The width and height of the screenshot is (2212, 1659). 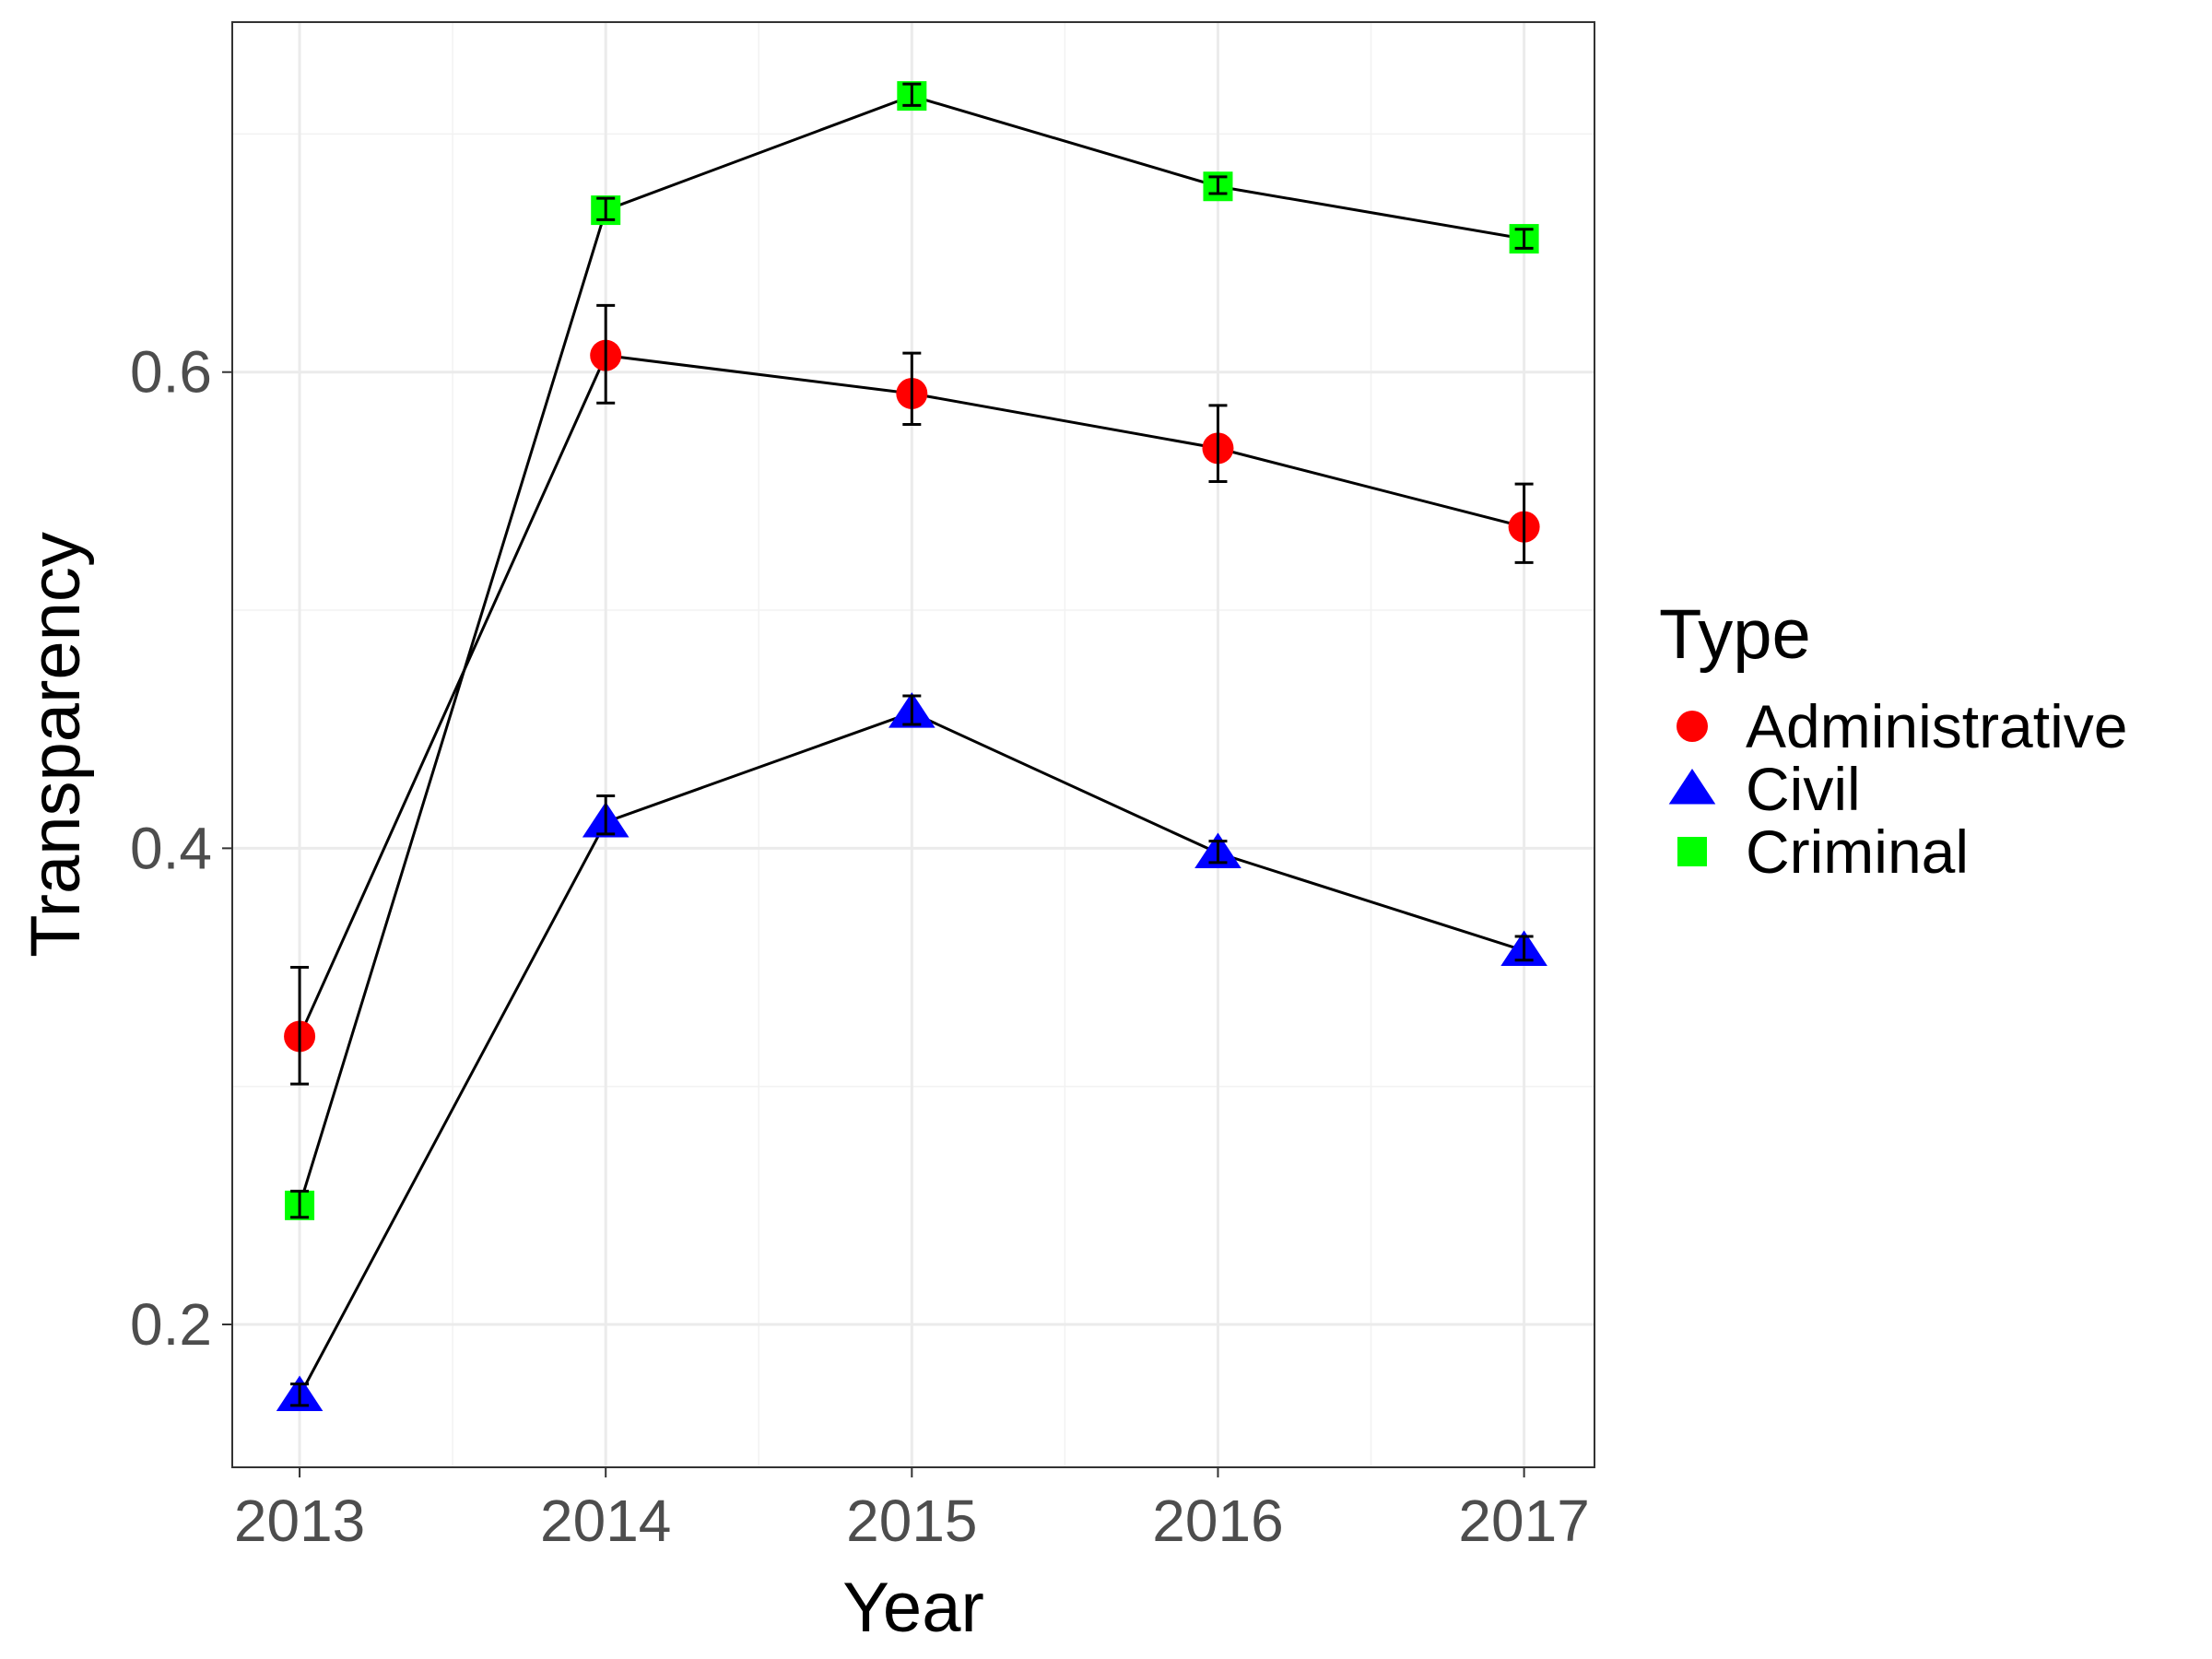 What do you see at coordinates (605, 1521) in the screenshot?
I see `x-tick-label: 2014` at bounding box center [605, 1521].